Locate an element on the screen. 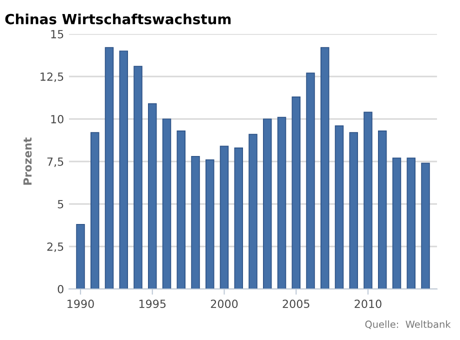 The image size is (460, 340). chart-title: Chinas Wirtschaftswachstum is located at coordinates (118, 19).